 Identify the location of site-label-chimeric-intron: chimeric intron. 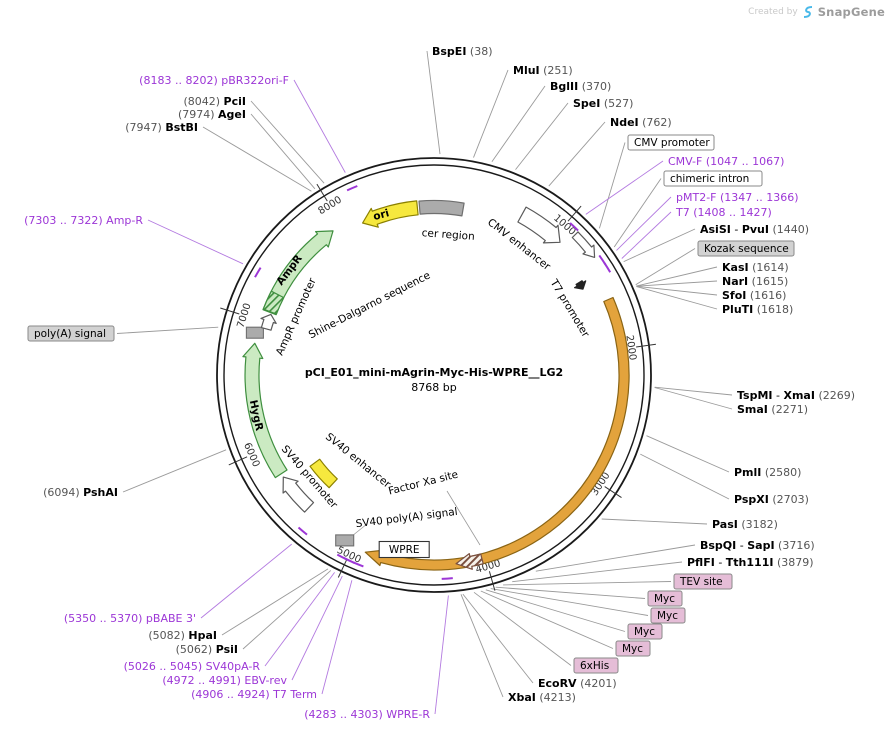
(713, 178).